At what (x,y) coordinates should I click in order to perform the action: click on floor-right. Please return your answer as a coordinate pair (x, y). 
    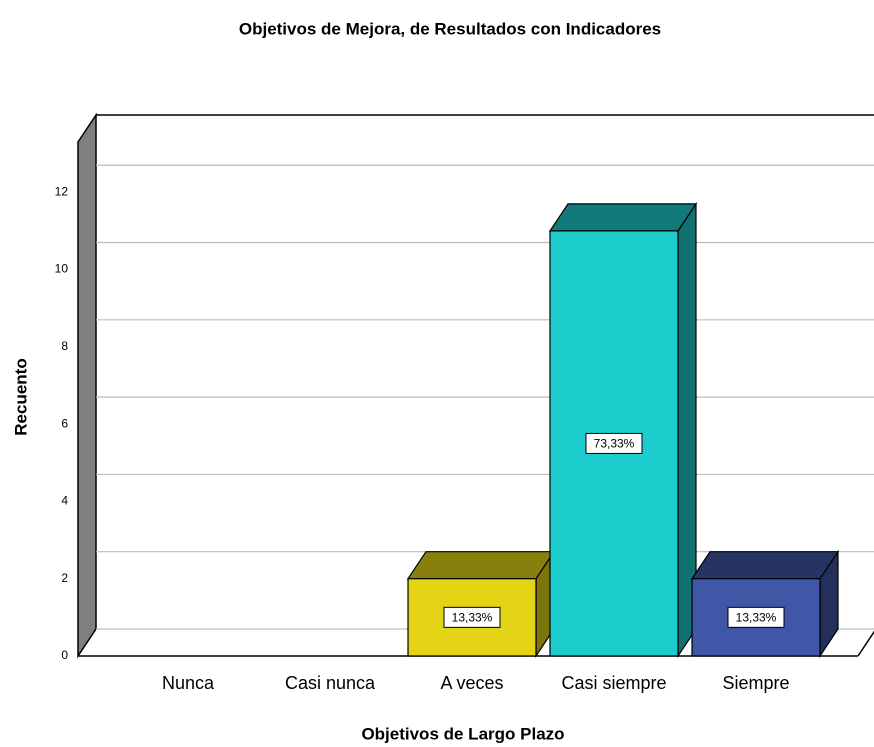
    Looking at the image, I should click on (865, 643).